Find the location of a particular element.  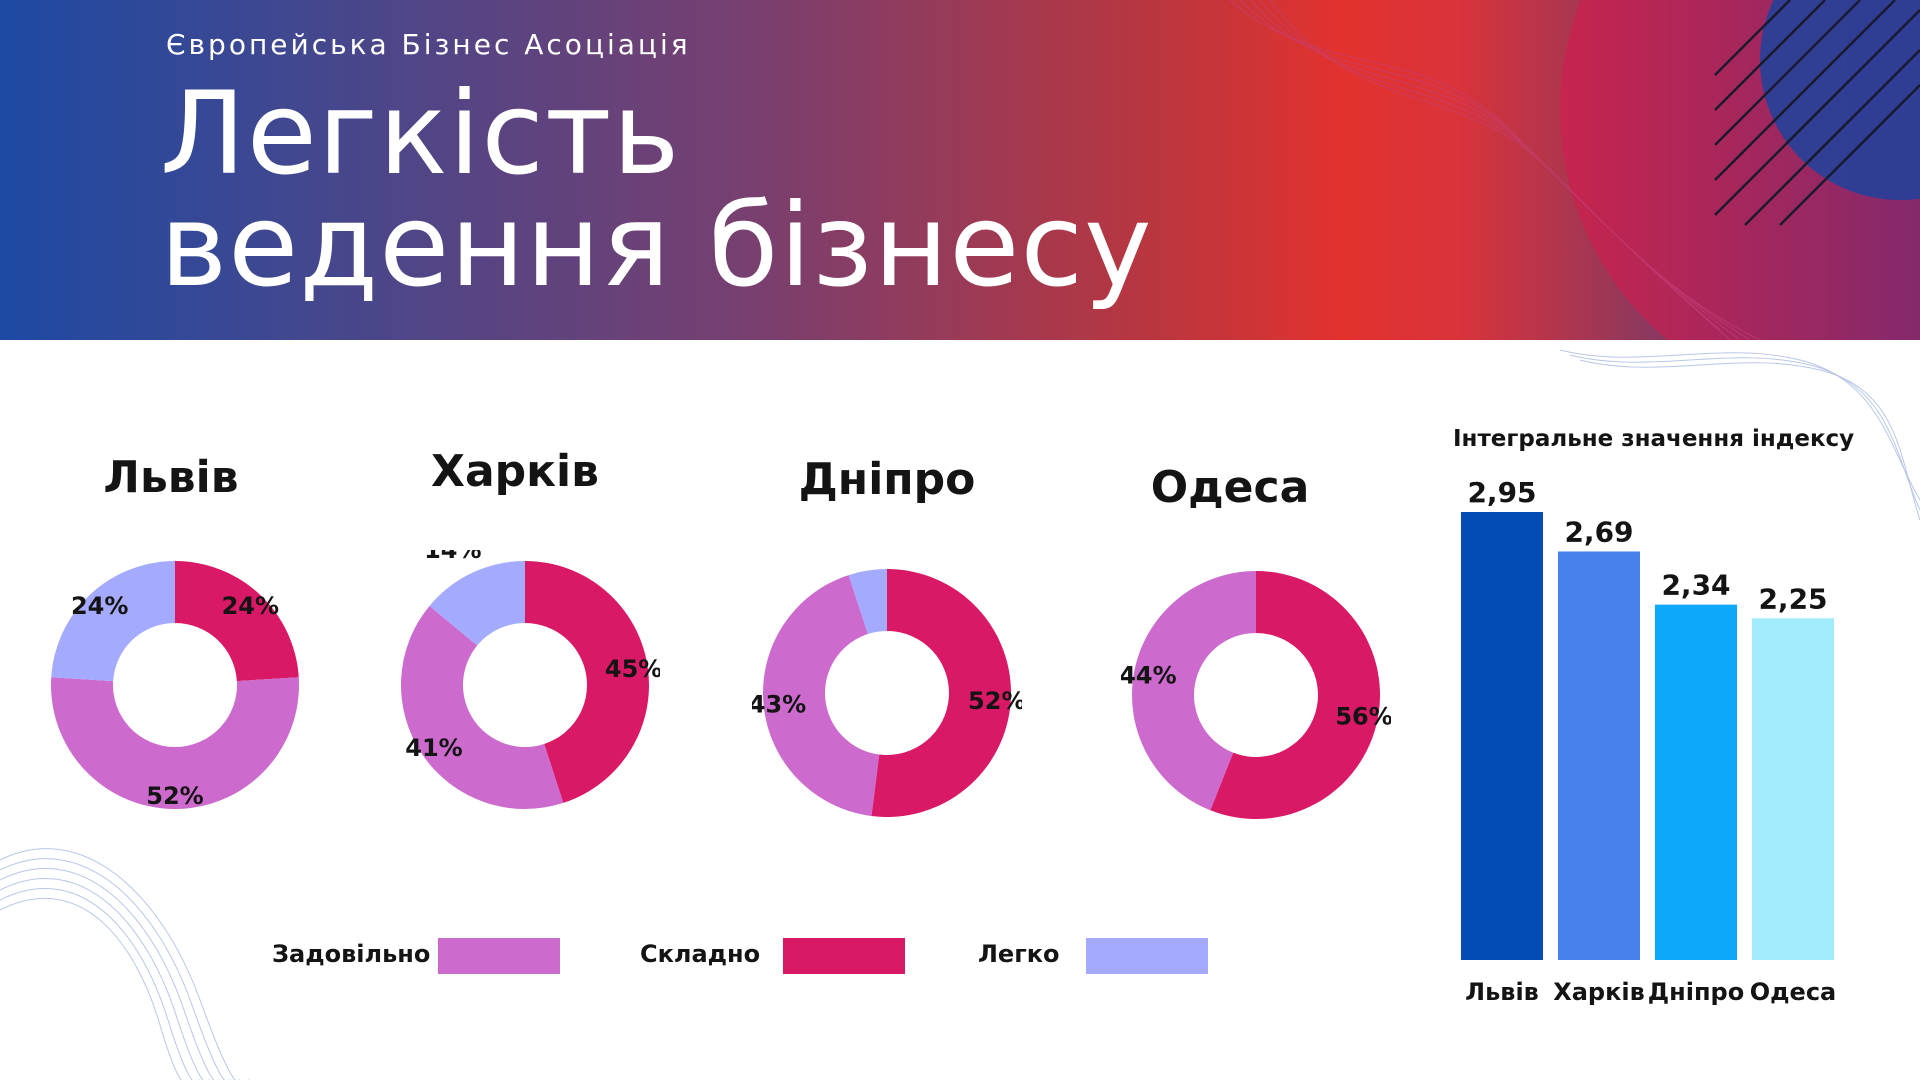

legend-label-easy: Легко is located at coordinates (1019, 954).